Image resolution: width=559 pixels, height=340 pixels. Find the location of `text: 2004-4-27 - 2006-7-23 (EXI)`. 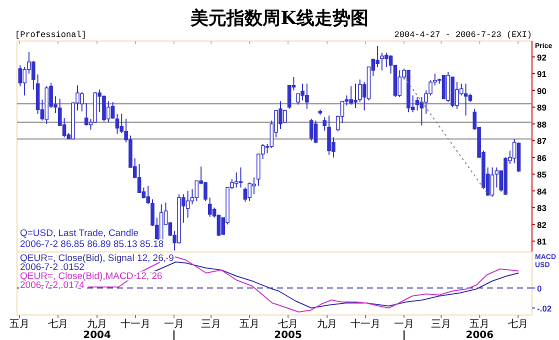

text: 2004-4-27 - 2006-7-23 (EXI) is located at coordinates (463, 35).